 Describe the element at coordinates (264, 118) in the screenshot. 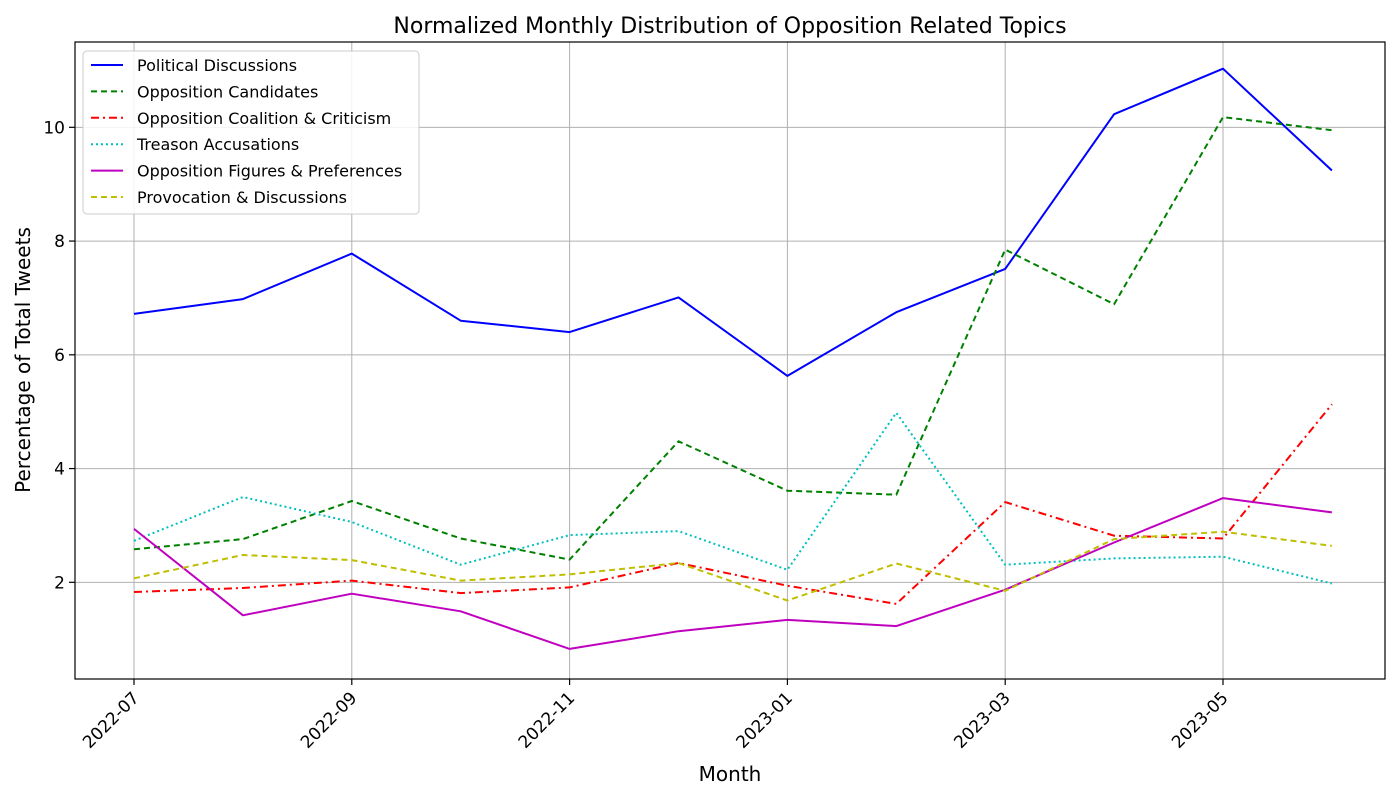

I see `legend-entry-label: Opposition Coalition & Criticism` at that location.